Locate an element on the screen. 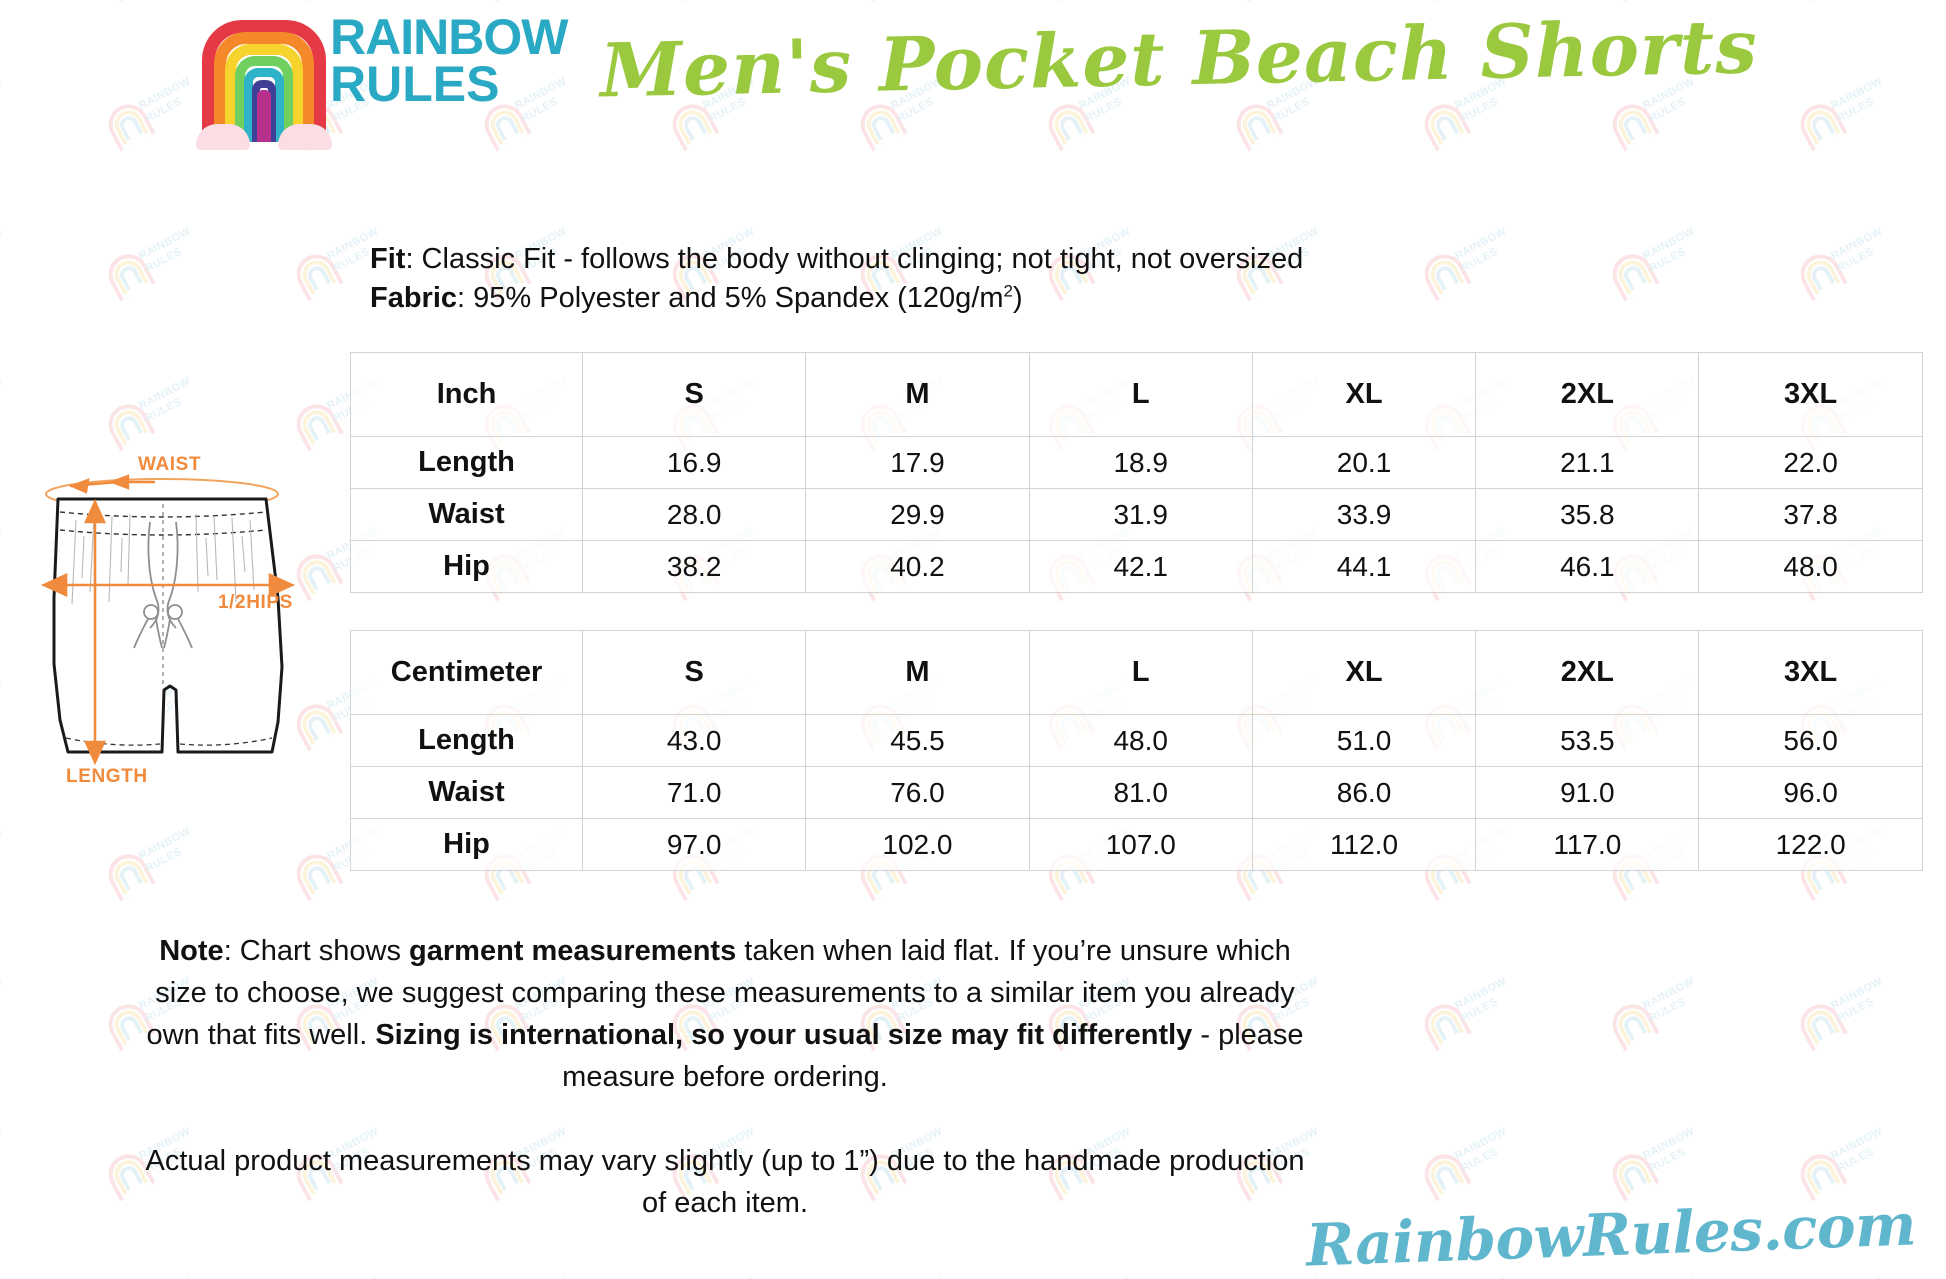 This screenshot has width=1946, height=1279. table-row: Length 16.9 17.9 18.9 20.1 21.1 22.0 is located at coordinates (1136, 462).